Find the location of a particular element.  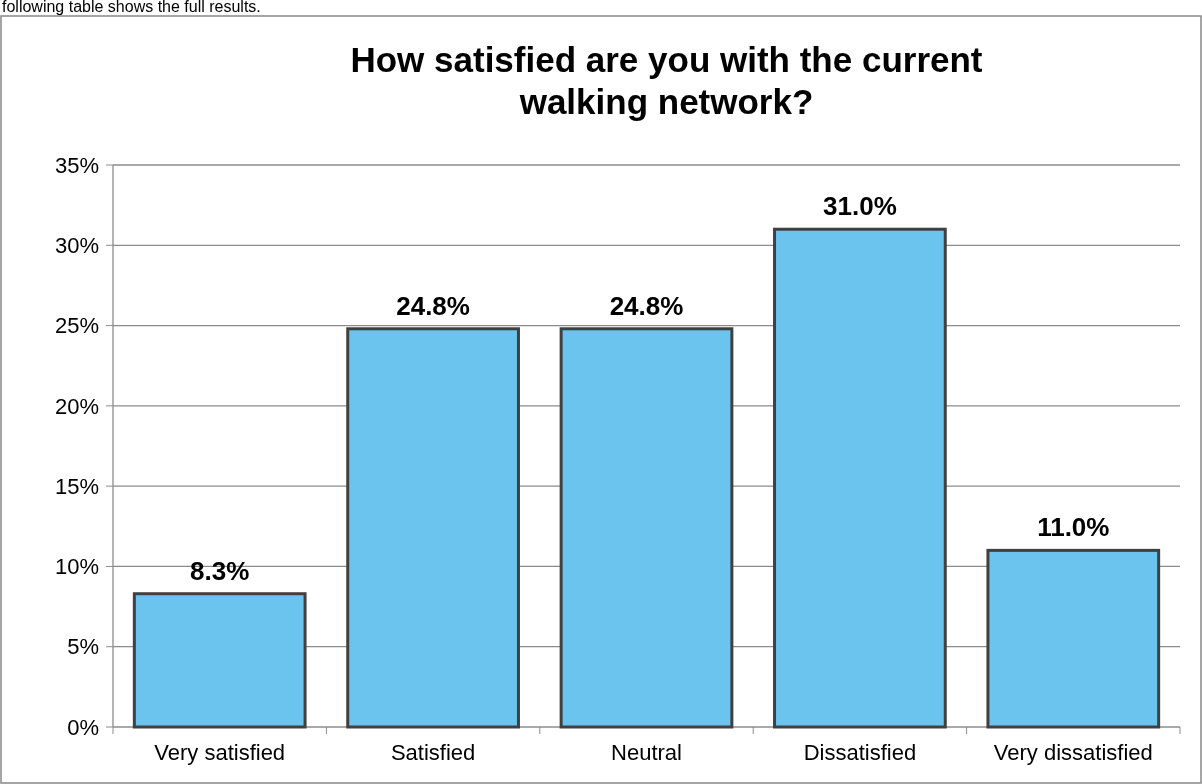

y-tick-label: 5% is located at coordinates (83, 647).